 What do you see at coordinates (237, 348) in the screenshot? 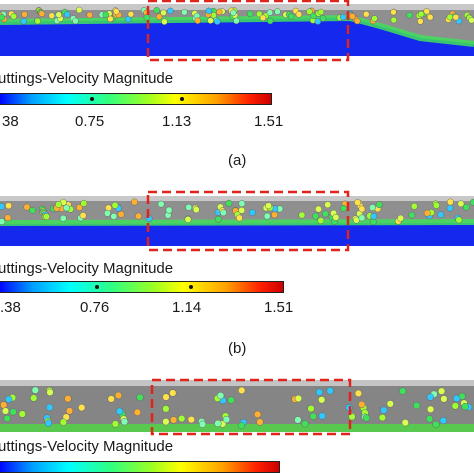
I see `caption-b: (b)` at bounding box center [237, 348].